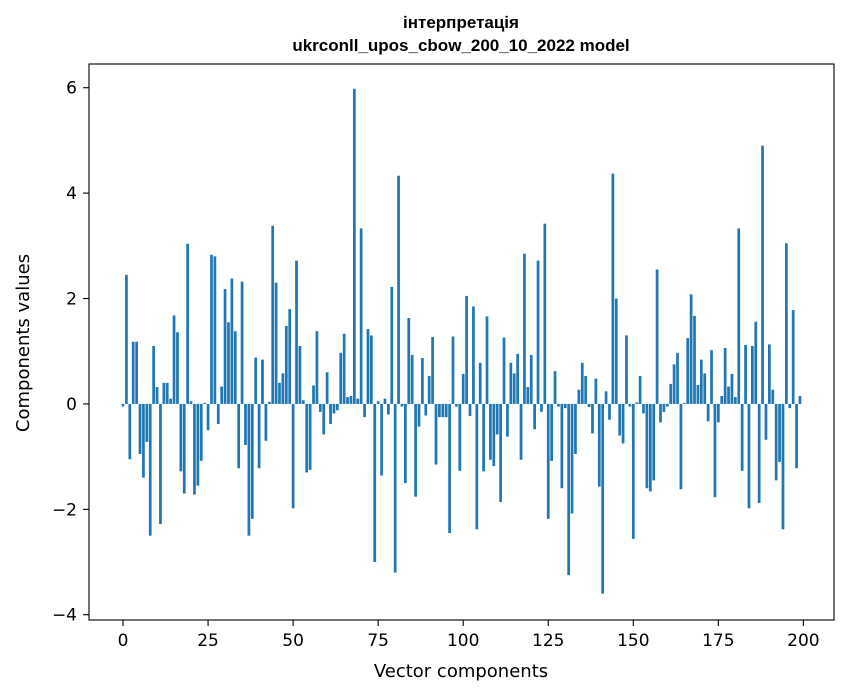 This screenshot has height=696, width=847. Describe the element at coordinates (378, 641) in the screenshot. I see `x-tick-label: 75` at that location.